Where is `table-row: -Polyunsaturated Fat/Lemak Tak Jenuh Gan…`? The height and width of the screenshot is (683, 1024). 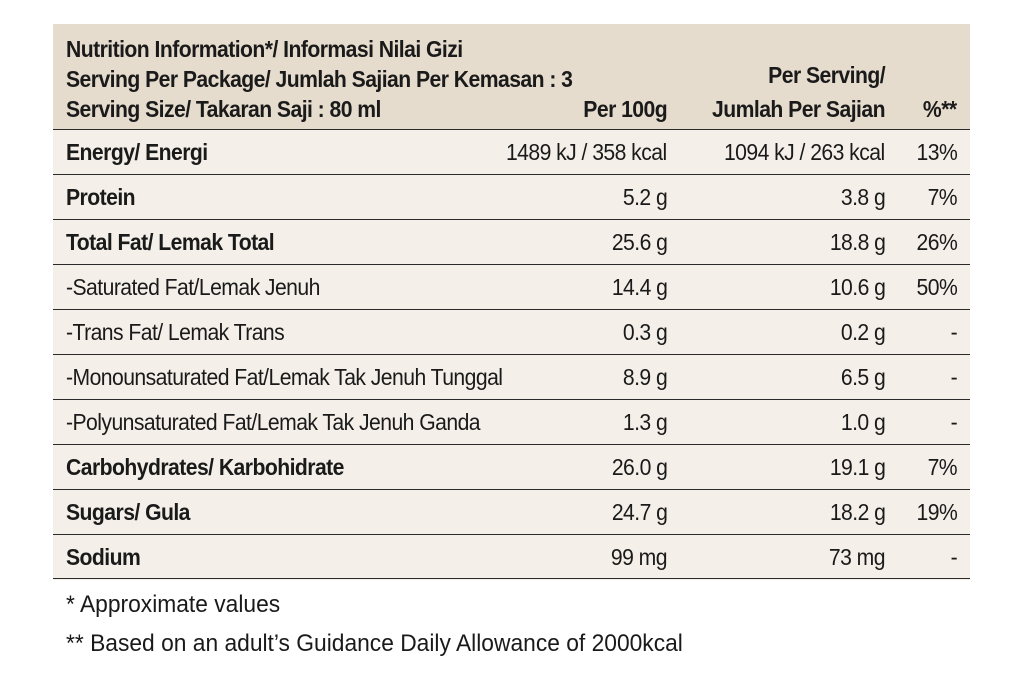 table-row: -Polyunsaturated Fat/Lemak Tak Jenuh Gan… is located at coordinates (511, 421).